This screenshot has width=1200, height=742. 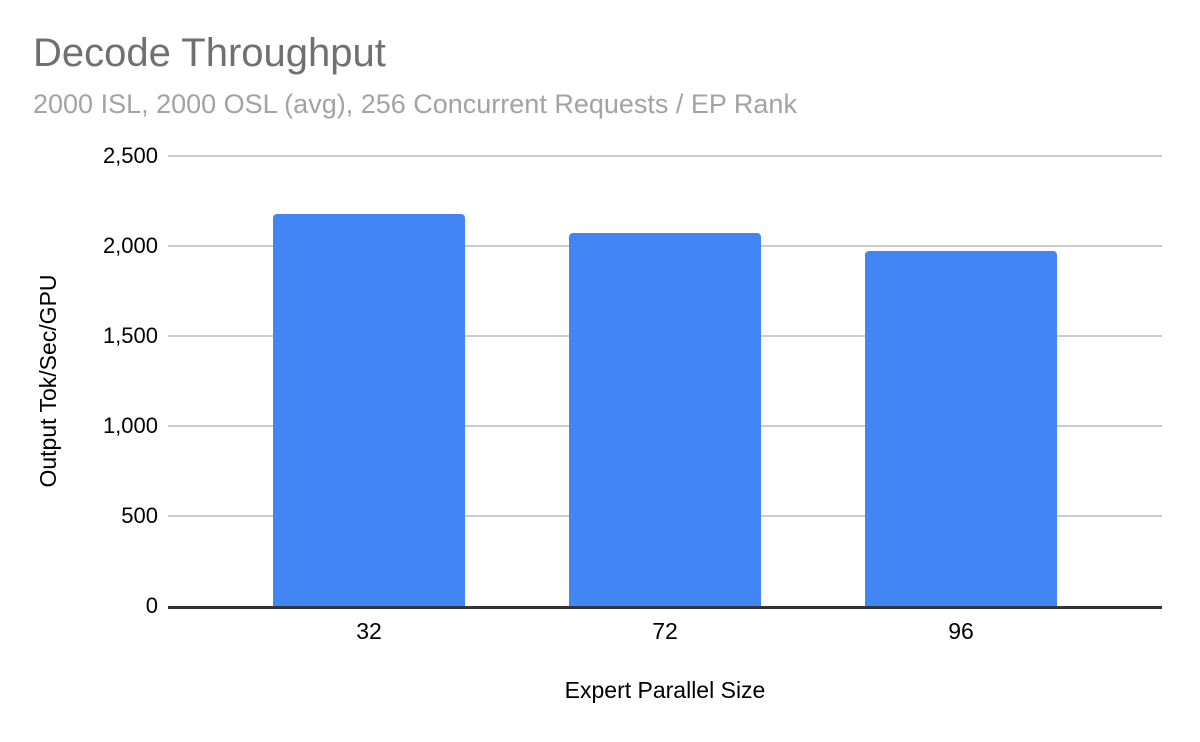 I want to click on y-axis-tick-label: 1,500, so click(x=130, y=335).